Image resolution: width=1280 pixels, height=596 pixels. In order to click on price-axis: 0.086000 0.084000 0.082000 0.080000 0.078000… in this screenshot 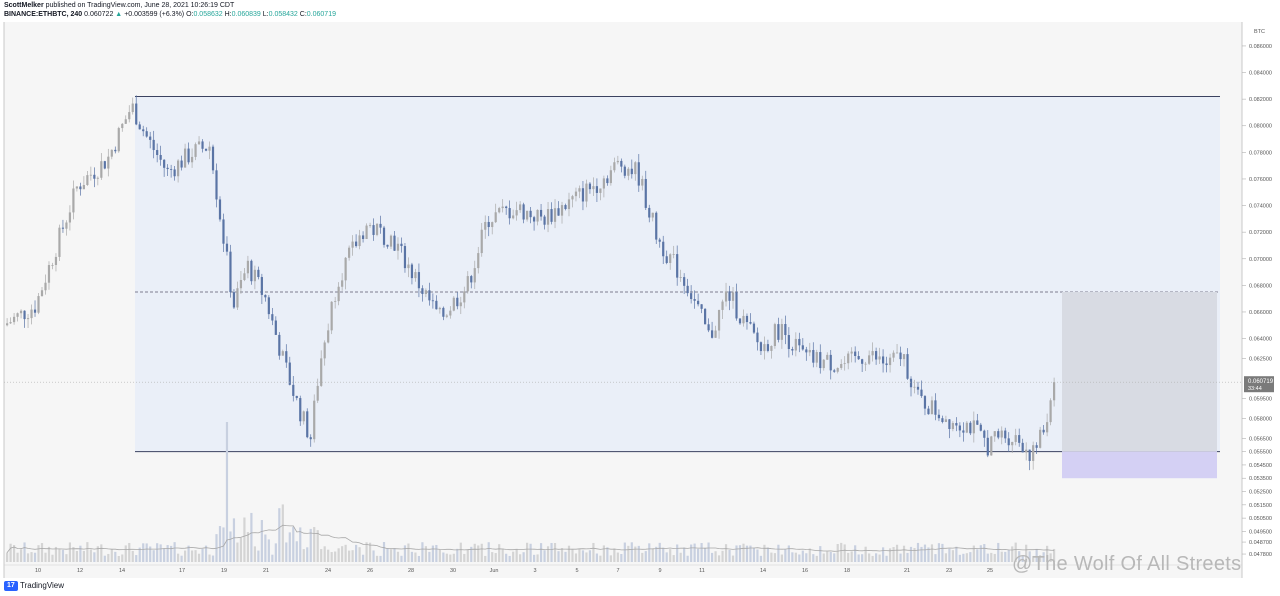, I will do `click(1257, 301)`.